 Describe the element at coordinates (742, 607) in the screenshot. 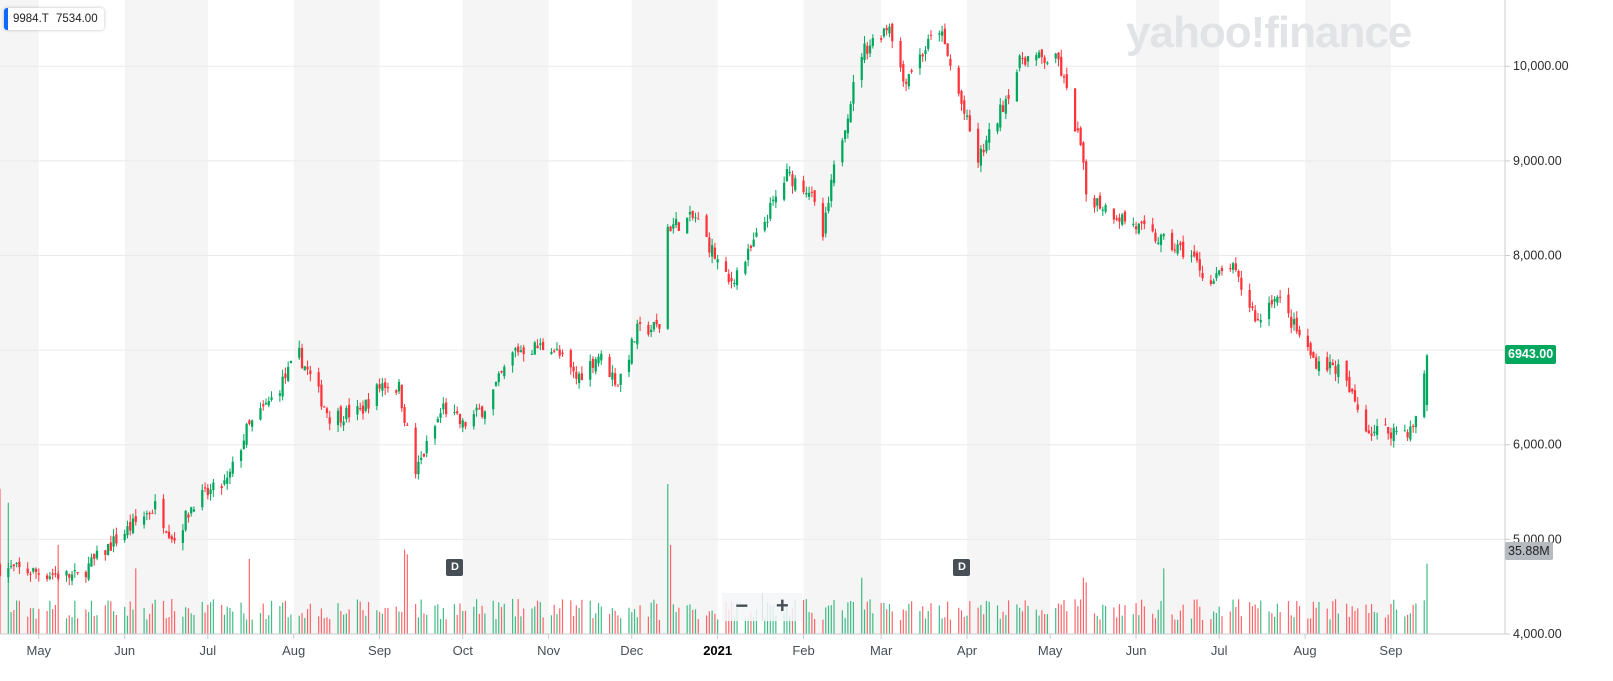

I see `zoom-out-button: −` at that location.